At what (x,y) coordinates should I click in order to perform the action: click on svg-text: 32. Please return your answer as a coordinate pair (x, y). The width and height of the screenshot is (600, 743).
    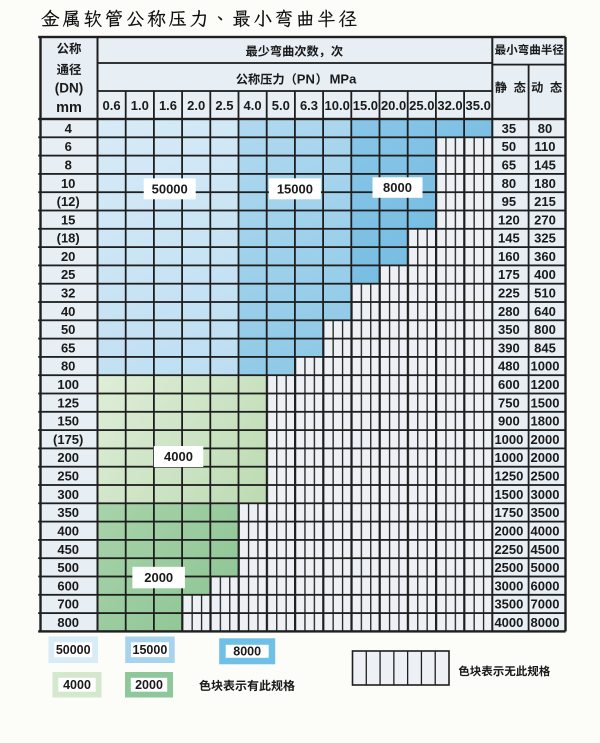
    Looking at the image, I should click on (68, 293).